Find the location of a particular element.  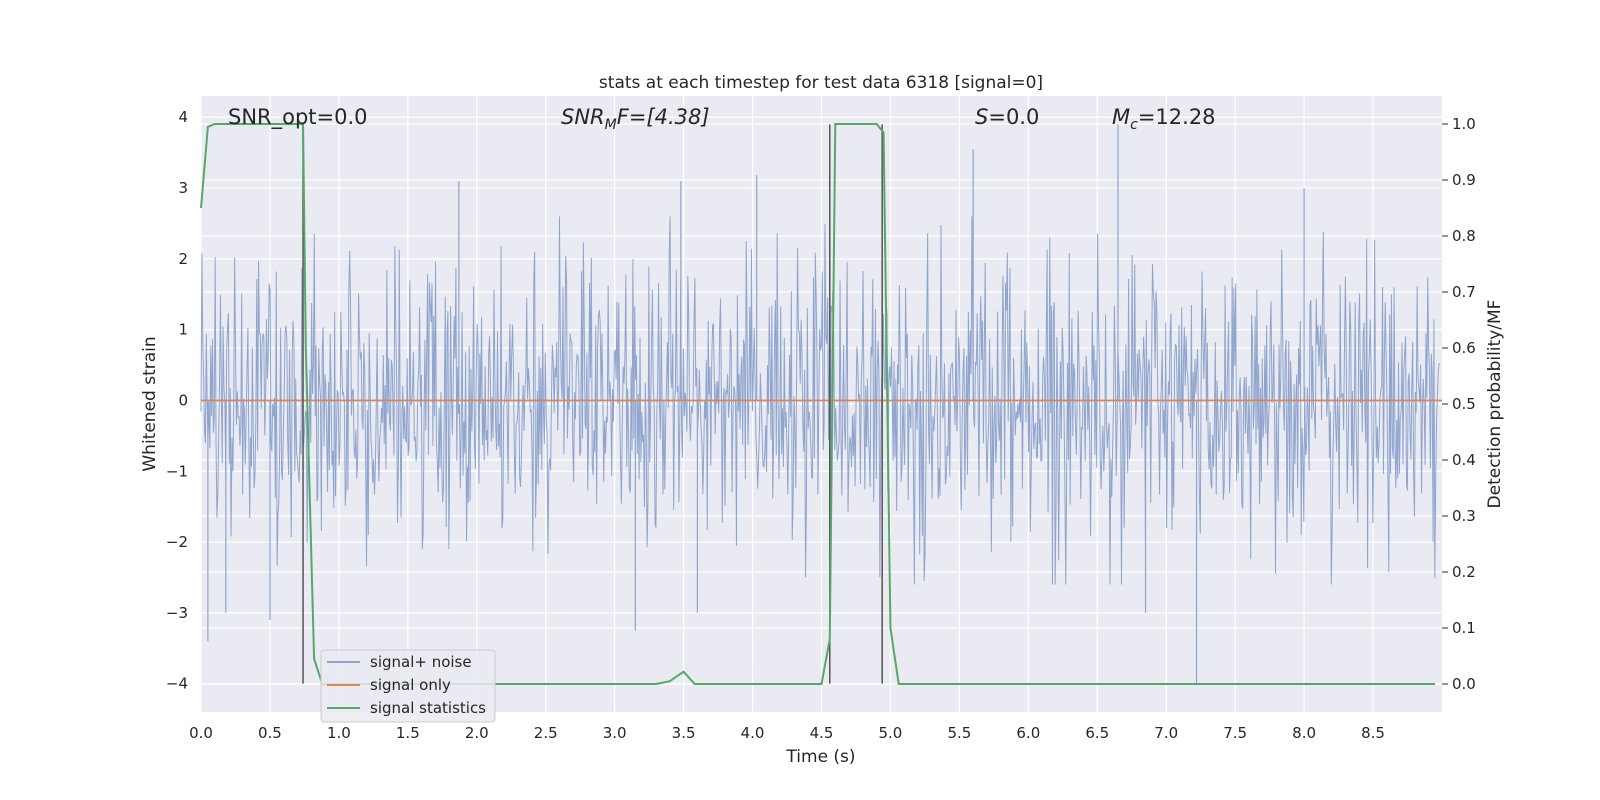

y2-tick-label: 0.5 is located at coordinates (1464, 404).